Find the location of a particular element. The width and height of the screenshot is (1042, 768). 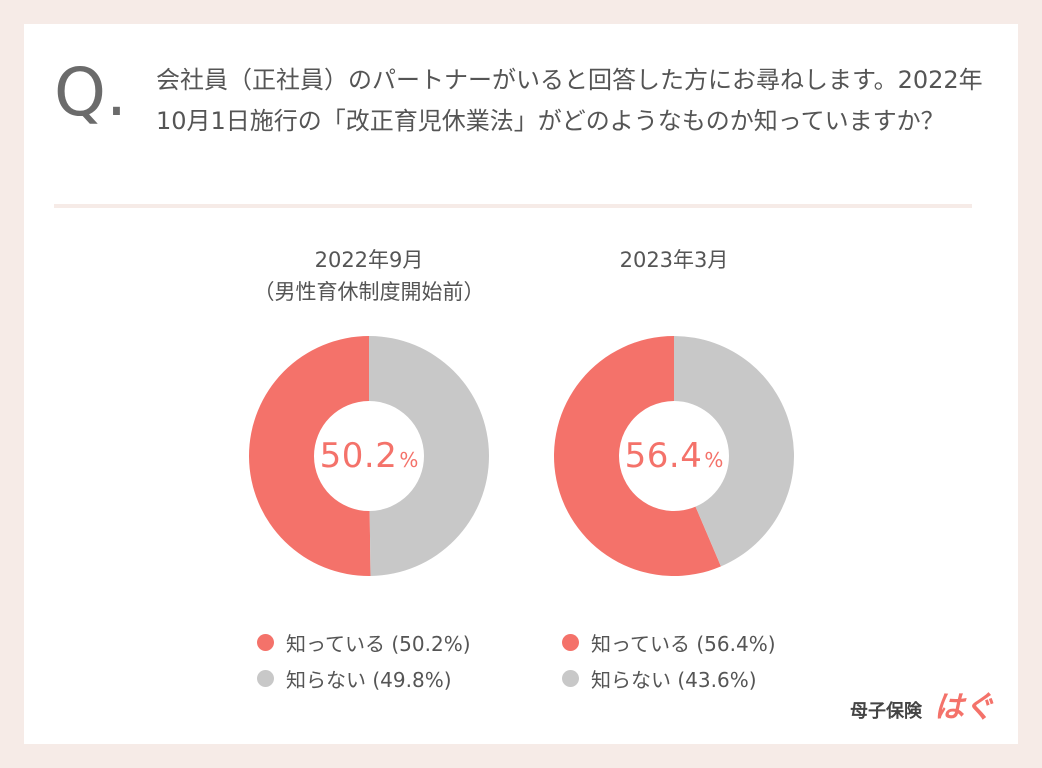

legend-item-unknown: 知らない (49.8%) is located at coordinates (388, 678).